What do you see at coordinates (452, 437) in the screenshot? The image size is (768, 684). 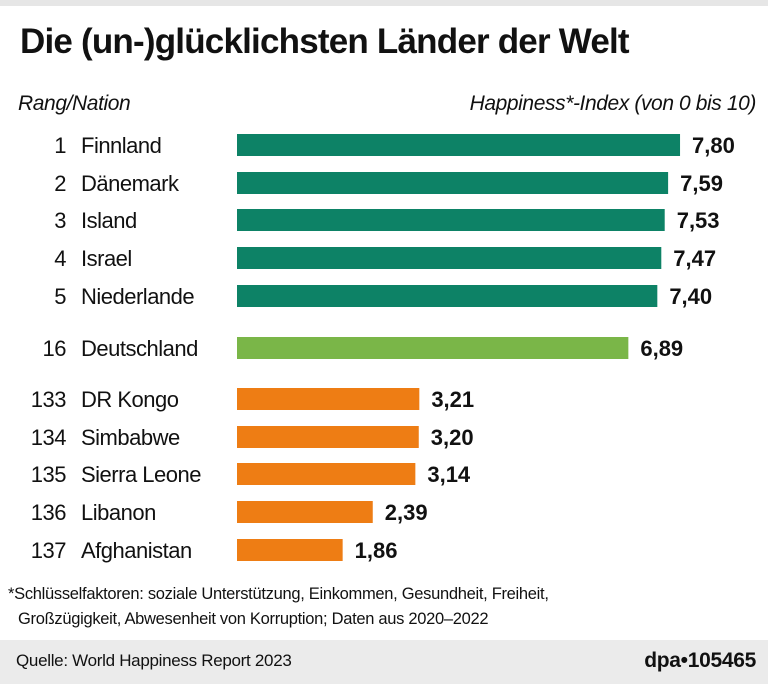 I see `value-label: 3,20` at bounding box center [452, 437].